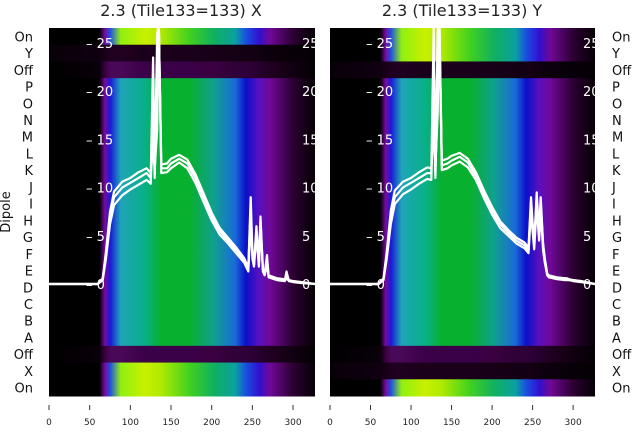 Image resolution: width=640 pixels, height=440 pixels. I want to click on overlay-y-tick-left: – 5, so click(95, 237).